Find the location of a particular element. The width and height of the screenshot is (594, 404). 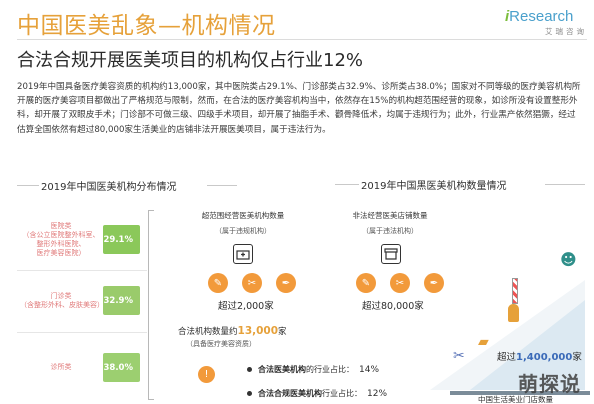

legal-total-note: （具备医疗美容资质） is located at coordinates (221, 344).